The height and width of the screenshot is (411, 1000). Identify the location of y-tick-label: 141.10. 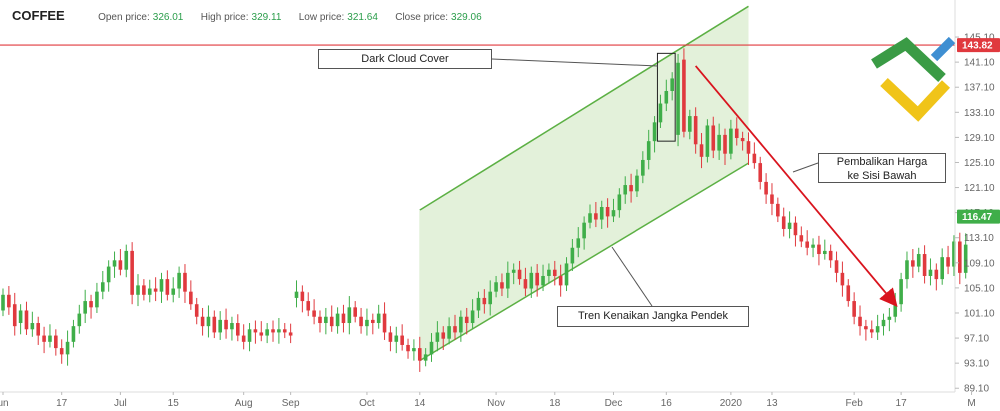
(979, 63).